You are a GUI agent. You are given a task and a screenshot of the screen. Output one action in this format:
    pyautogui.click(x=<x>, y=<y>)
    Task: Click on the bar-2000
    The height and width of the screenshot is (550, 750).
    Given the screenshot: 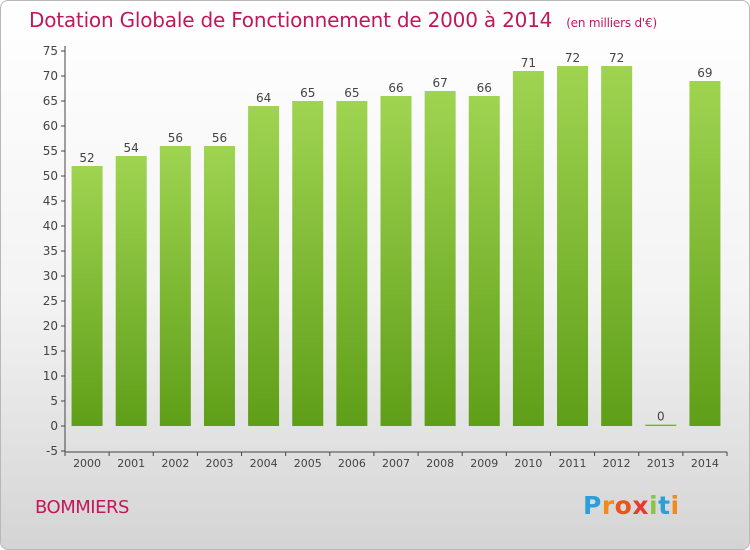 What is the action you would take?
    pyautogui.click(x=87, y=296)
    